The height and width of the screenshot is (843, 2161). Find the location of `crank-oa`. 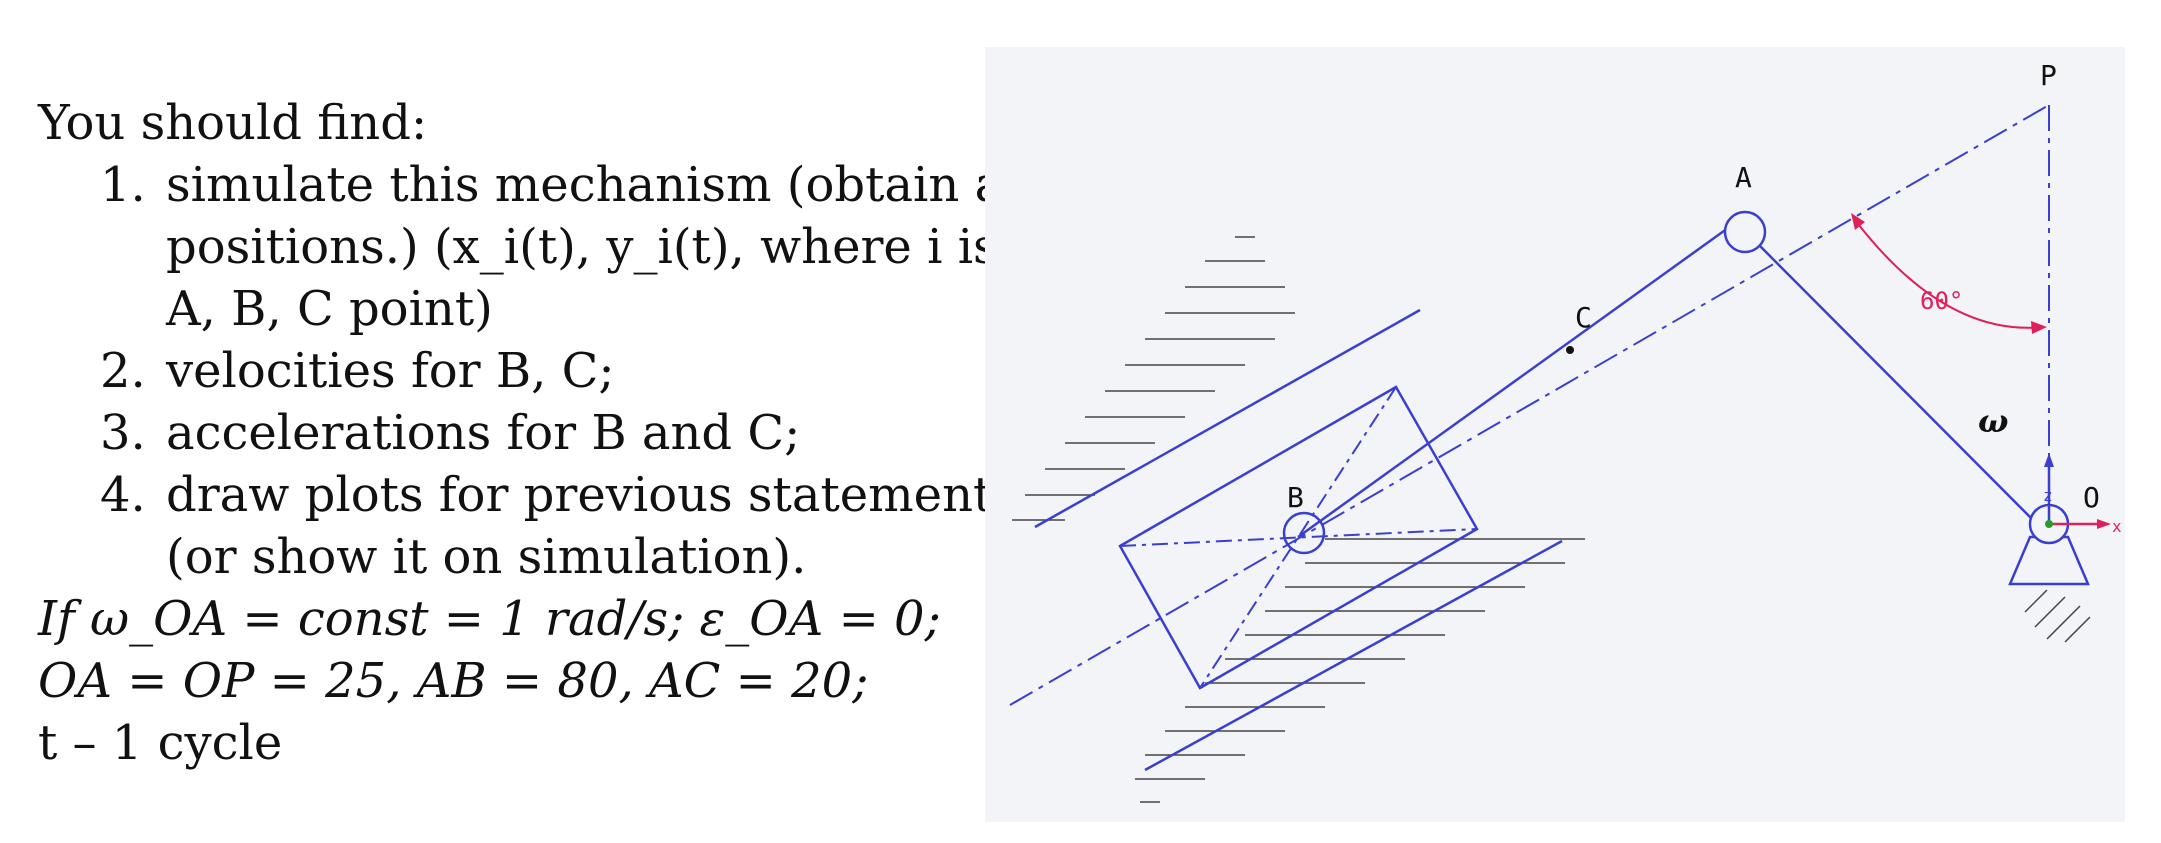

crank-oa is located at coordinates (1894, 380).